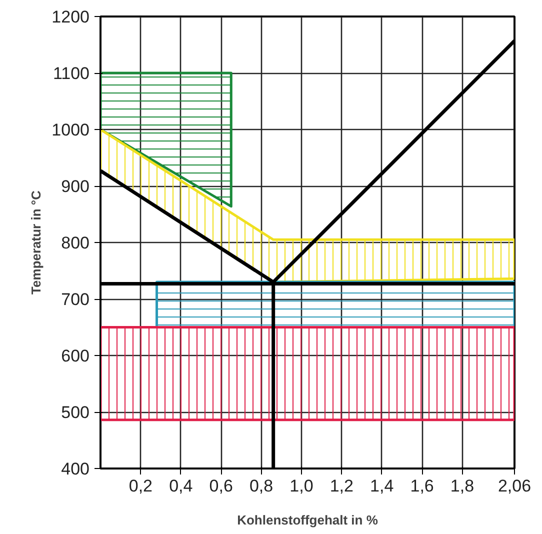 The image size is (542, 534). I want to click on y-axis-title: Temperatur in °C, so click(36, 242).